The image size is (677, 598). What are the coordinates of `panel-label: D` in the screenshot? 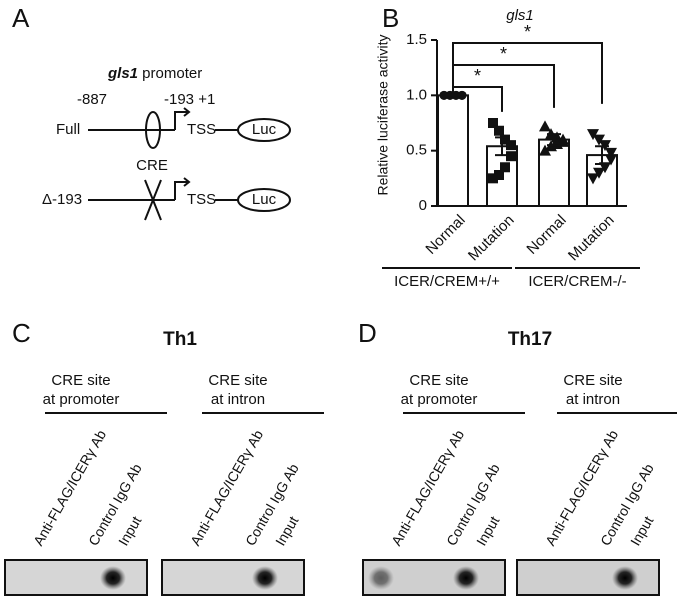 It's located at (367, 333).